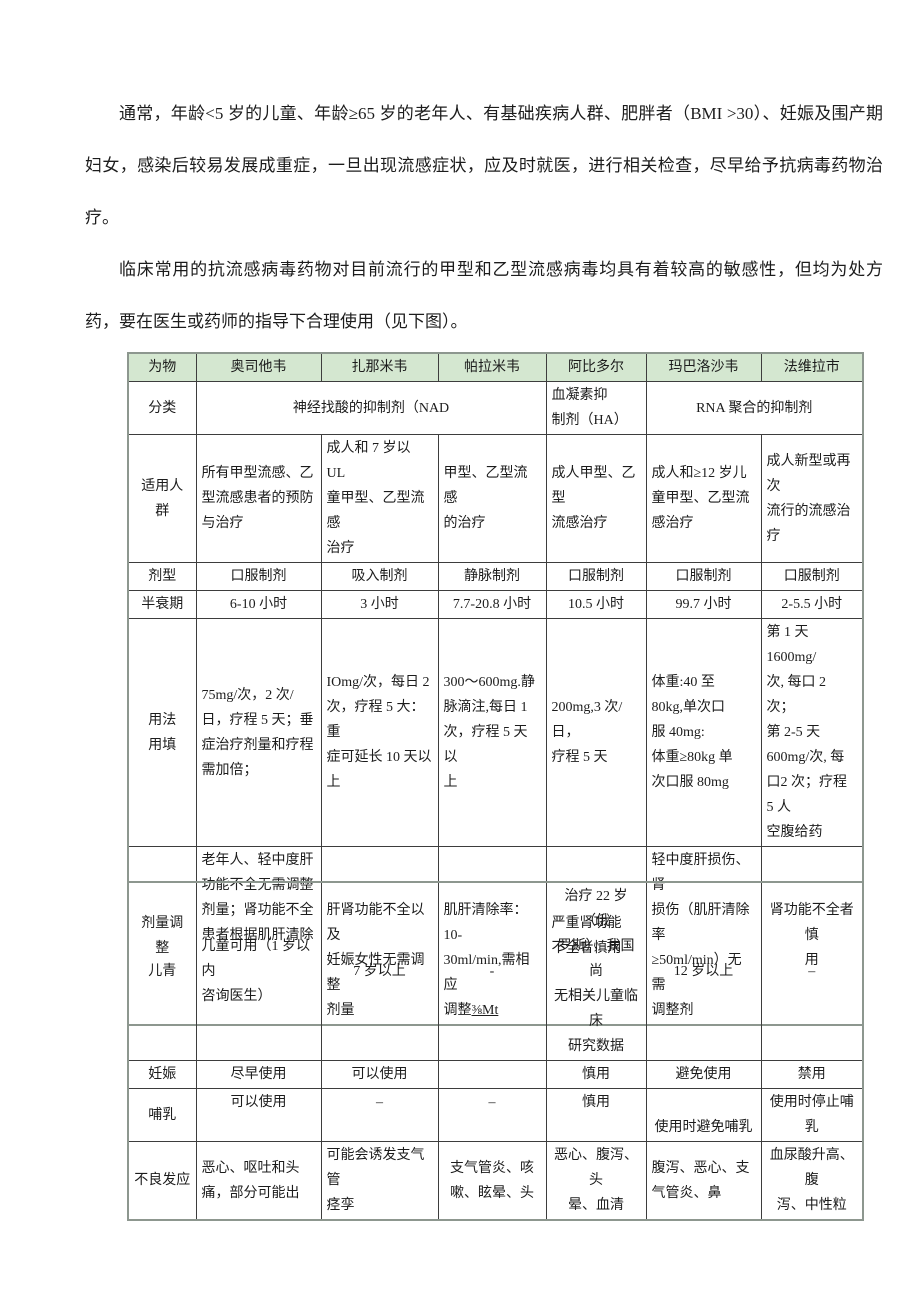 This screenshot has height=1301, width=920. I want to click on table-cell: 2-5.5 小时, so click(812, 604).